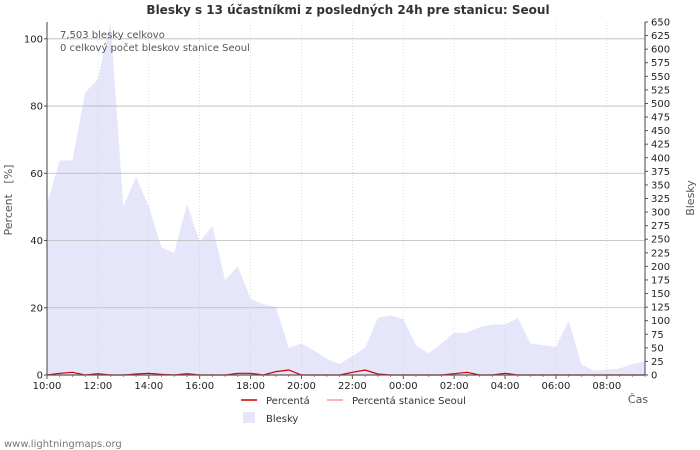 The image size is (700, 450). I want to click on y-right-tick-label: 250, so click(660, 240).